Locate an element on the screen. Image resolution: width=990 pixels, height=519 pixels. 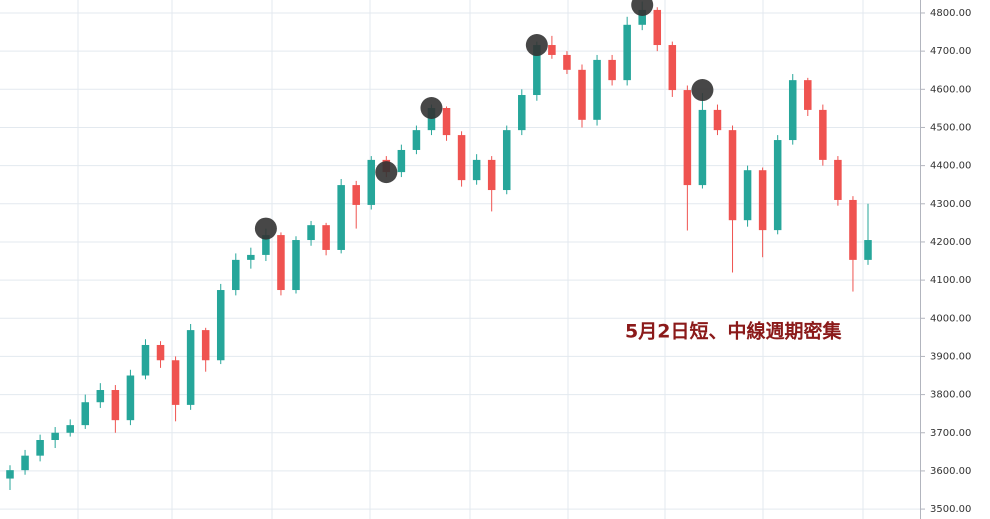
y-tick-label: 4300.00 is located at coordinates (950, 204).